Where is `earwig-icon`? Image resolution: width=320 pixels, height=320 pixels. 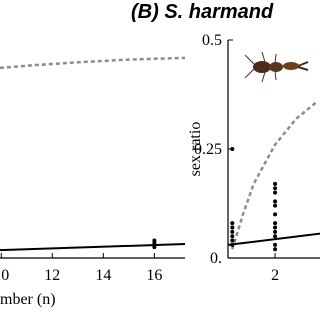 earwig-icon is located at coordinates (276, 67).